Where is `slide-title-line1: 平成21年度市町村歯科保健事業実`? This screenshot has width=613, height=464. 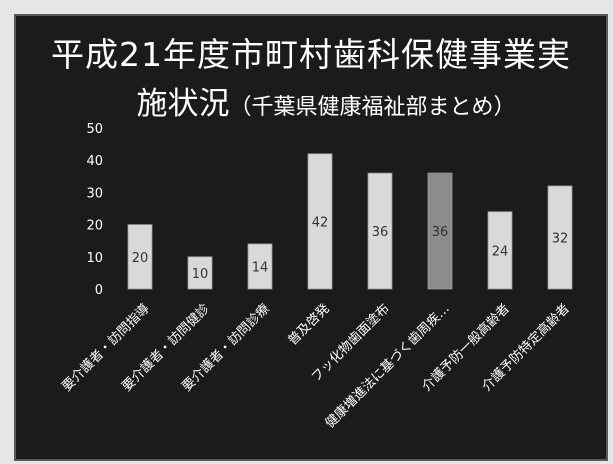 slide-title-line1: 平成21年度市町村歯科保健事業実 is located at coordinates (311, 54).